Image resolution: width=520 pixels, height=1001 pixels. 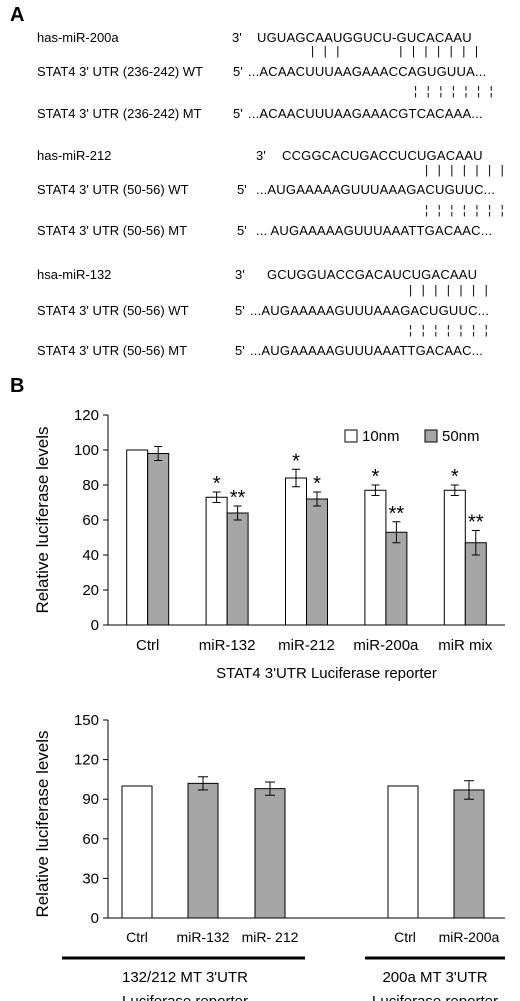 What do you see at coordinates (120, 71) in the screenshot?
I see `wt-utr-label: STAT4 3' UTR (236-242) WT` at bounding box center [120, 71].